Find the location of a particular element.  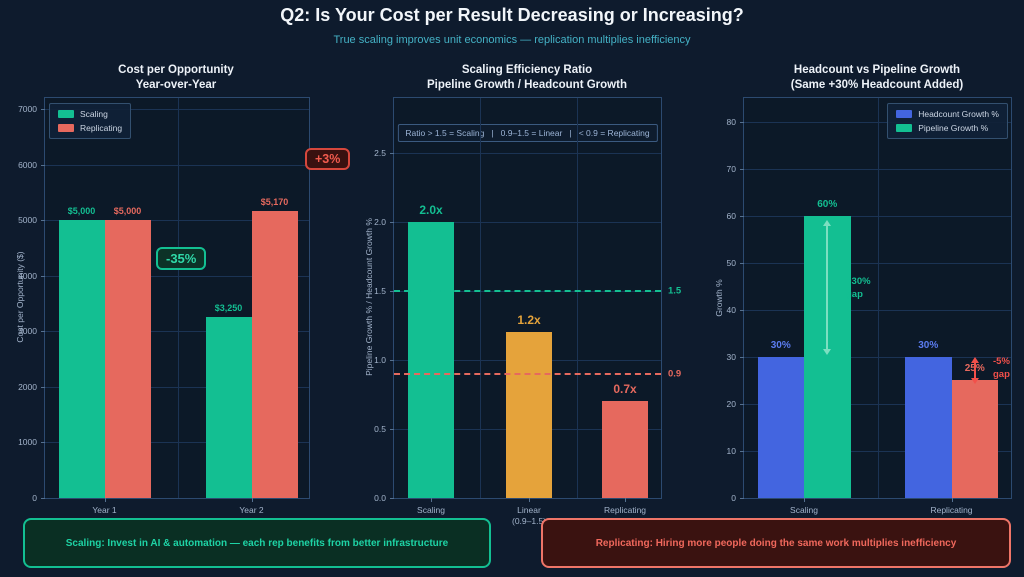

legend-swatch-pipeline is located at coordinates (904, 128).